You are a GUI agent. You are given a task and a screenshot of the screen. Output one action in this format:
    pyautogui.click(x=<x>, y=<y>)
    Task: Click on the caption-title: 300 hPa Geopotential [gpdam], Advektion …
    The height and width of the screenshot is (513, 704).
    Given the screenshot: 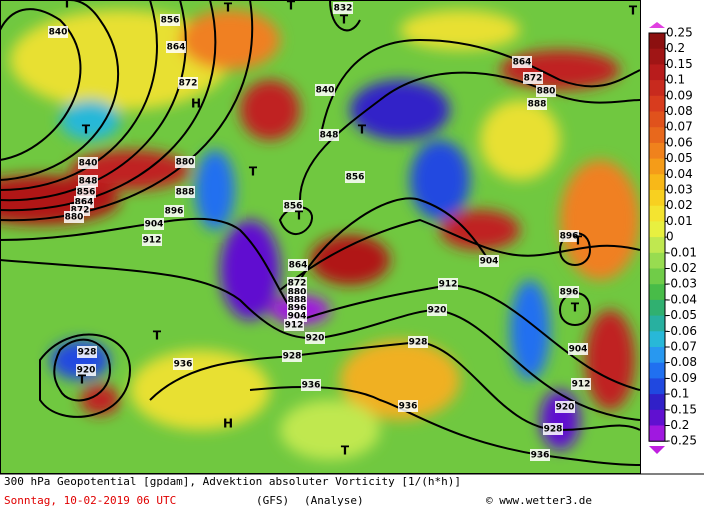 What is the action you would take?
    pyautogui.click(x=232, y=481)
    